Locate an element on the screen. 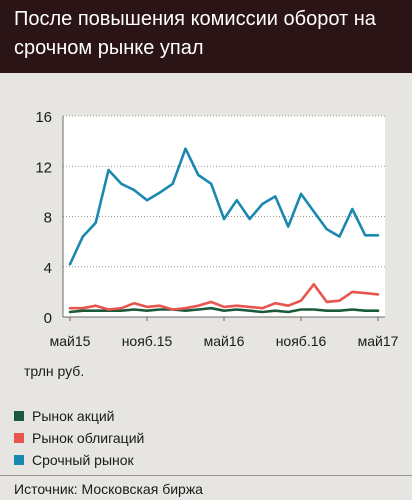  y-tick-label: 8 is located at coordinates (48, 218).